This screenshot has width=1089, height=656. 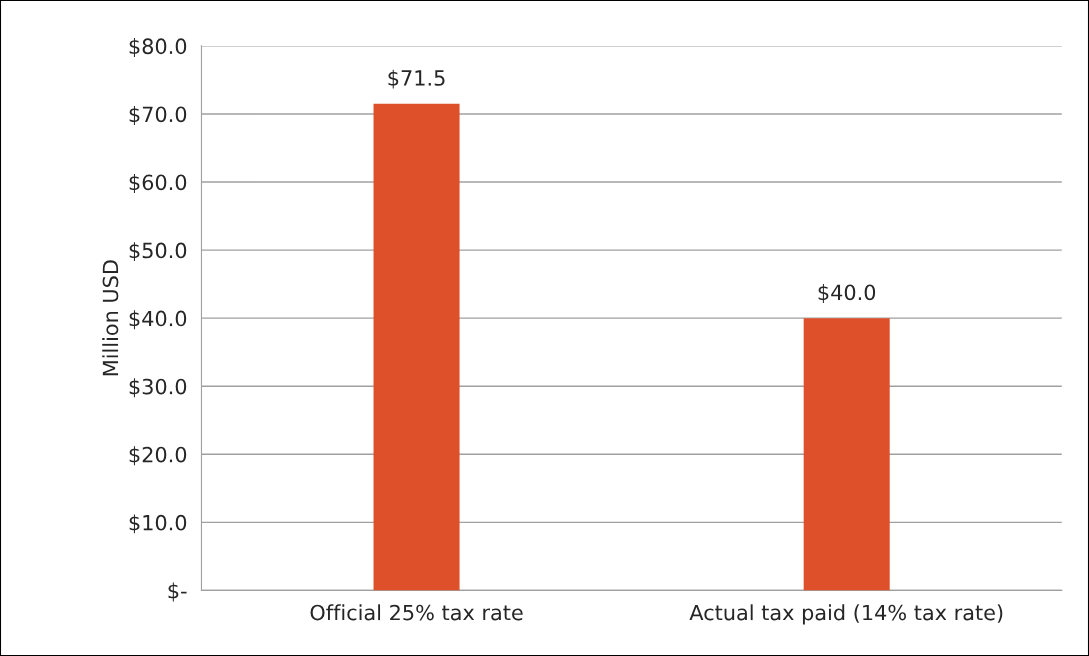 I want to click on y-tick-label: $-, so click(x=177, y=592).